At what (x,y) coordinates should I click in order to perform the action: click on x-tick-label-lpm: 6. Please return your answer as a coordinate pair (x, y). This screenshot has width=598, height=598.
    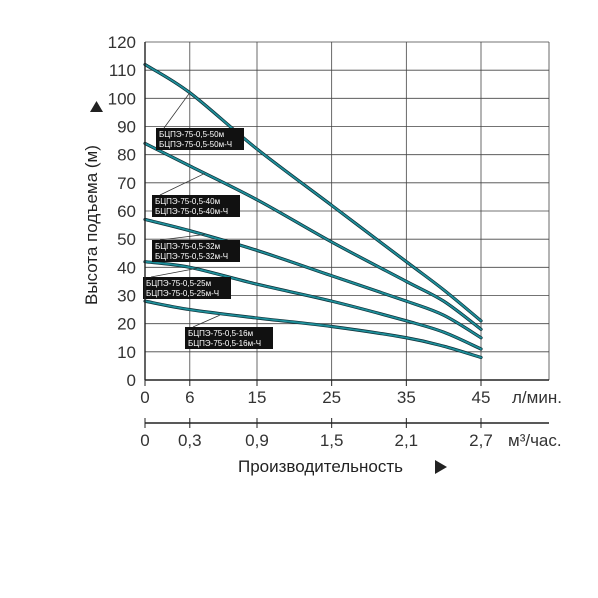
    Looking at the image, I should click on (189, 397).